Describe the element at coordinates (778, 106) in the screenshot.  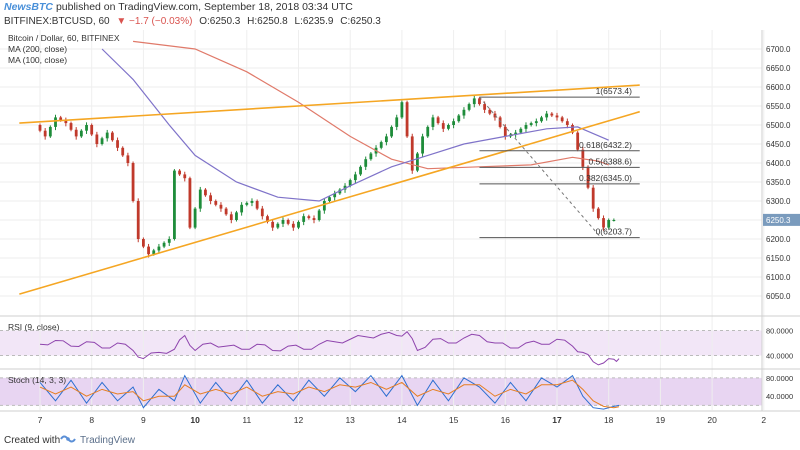
I see `y-tick-label: 6550.0` at that location.